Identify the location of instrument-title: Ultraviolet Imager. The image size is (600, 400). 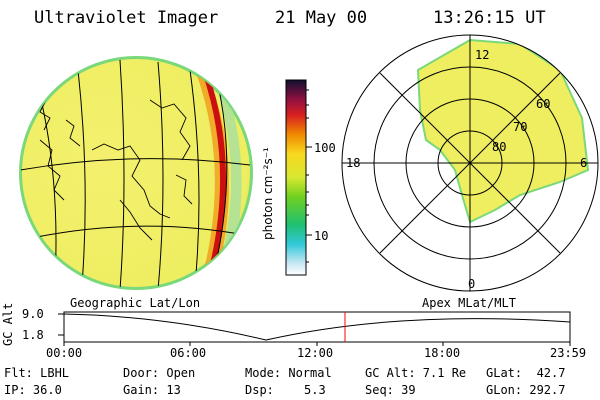
(126, 18).